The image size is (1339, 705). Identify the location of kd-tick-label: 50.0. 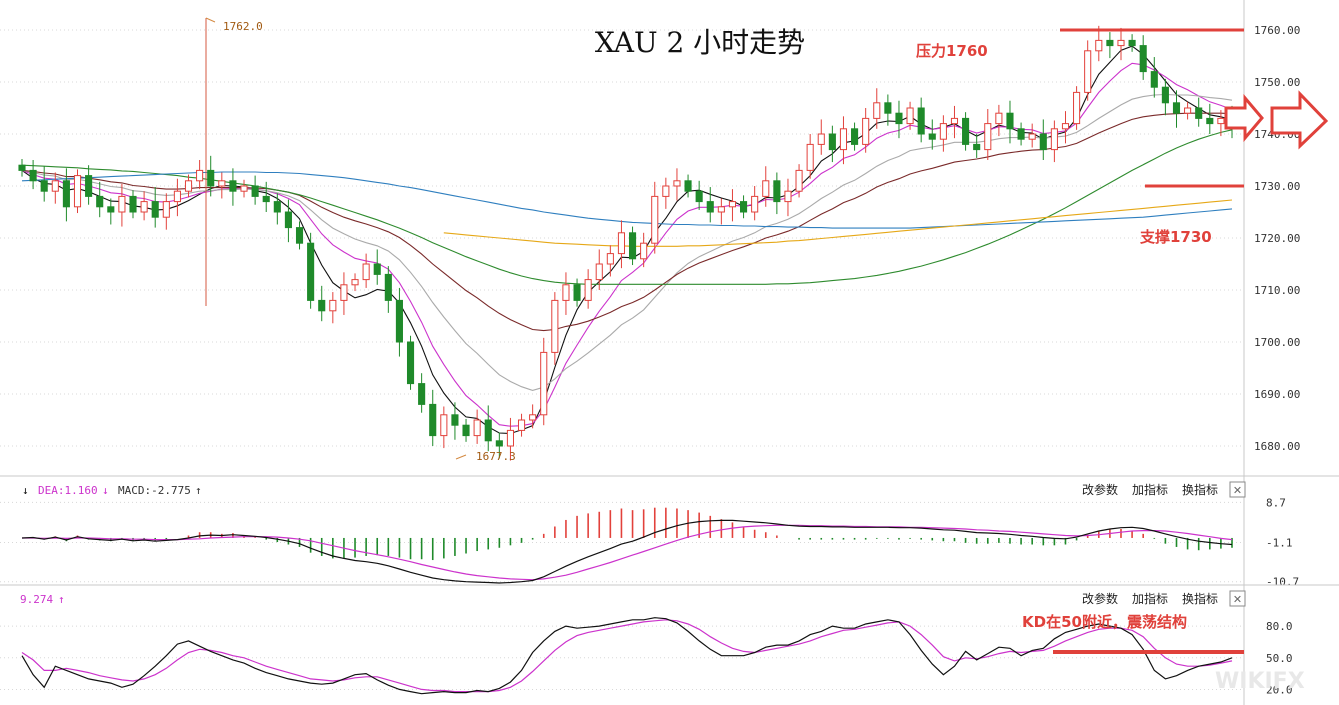
(1279, 658).